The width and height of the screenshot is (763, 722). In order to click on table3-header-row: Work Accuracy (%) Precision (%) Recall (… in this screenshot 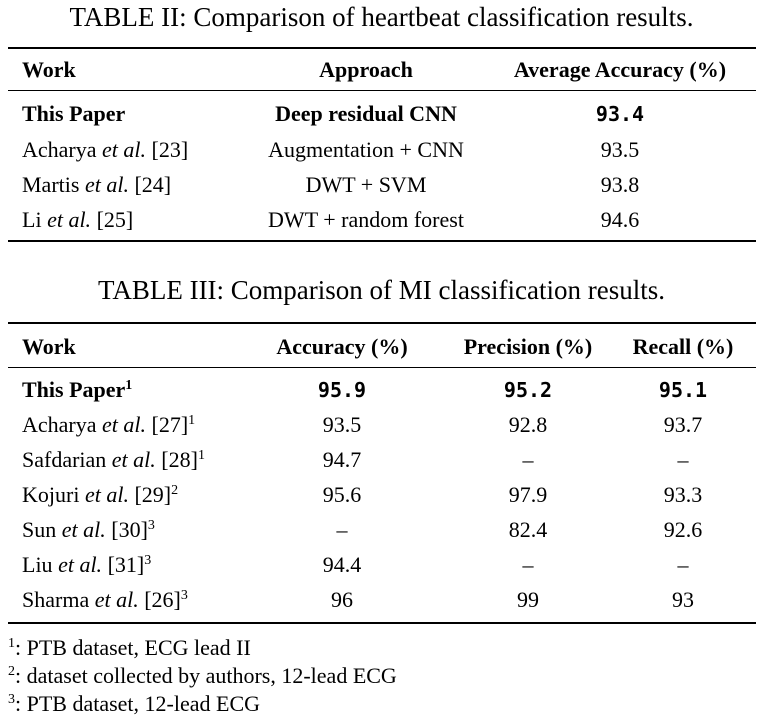, I will do `click(382, 347)`.